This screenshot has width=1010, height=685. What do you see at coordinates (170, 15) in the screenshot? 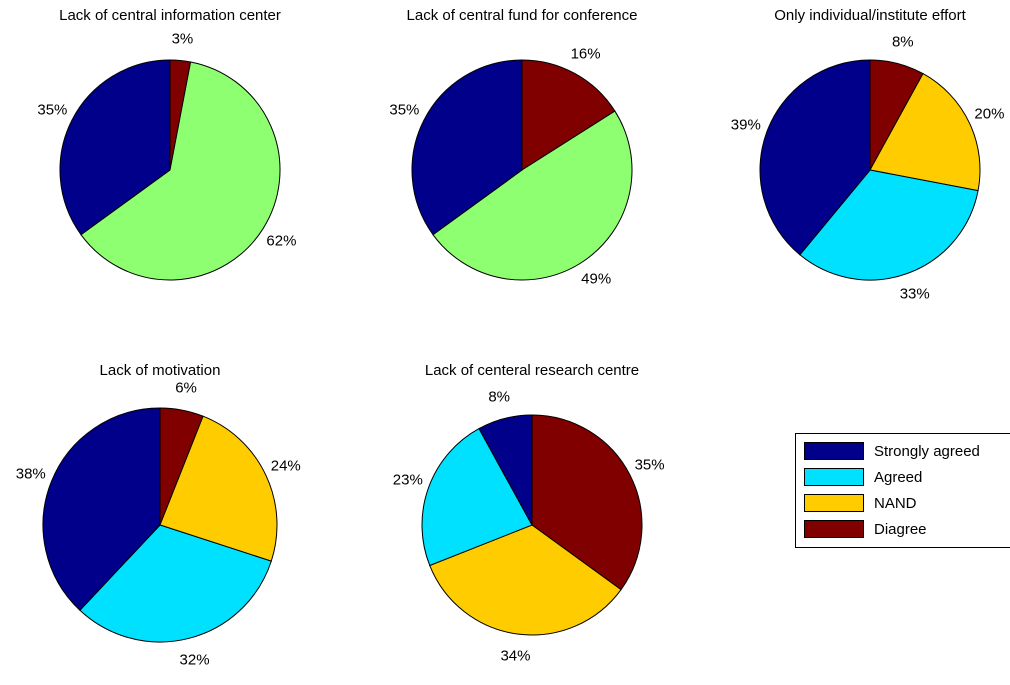
I see `pie-title: Lack of central information center` at bounding box center [170, 15].